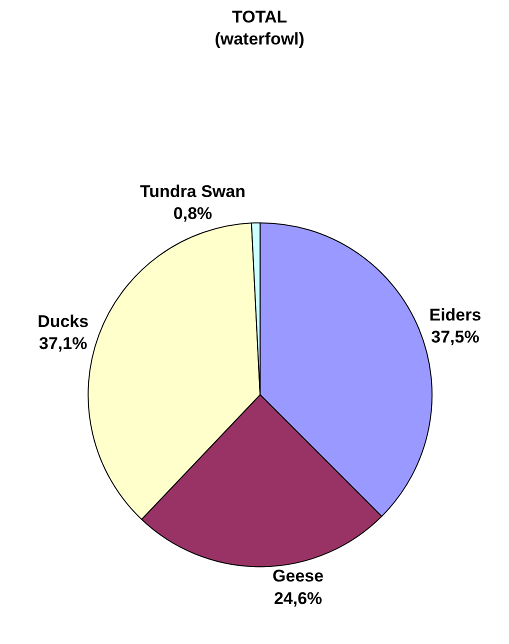 This screenshot has width=509, height=644. Describe the element at coordinates (455, 314) in the screenshot. I see `slice-label: Eiders` at that location.